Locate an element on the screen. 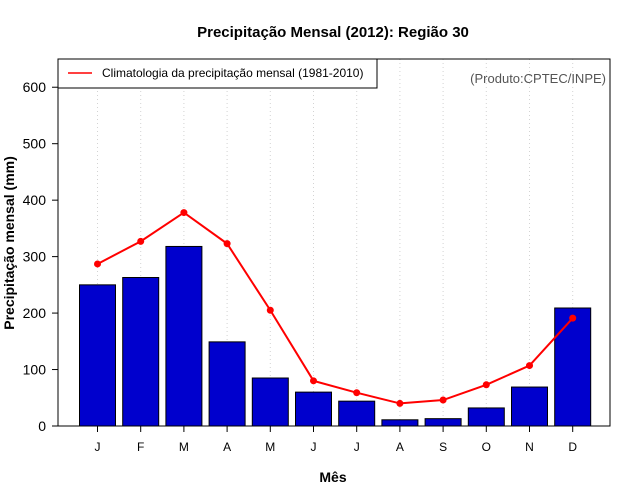 This screenshot has height=500, width=640. chart-title: Precipitação Mensal (2012): Região 30 is located at coordinates (333, 32).